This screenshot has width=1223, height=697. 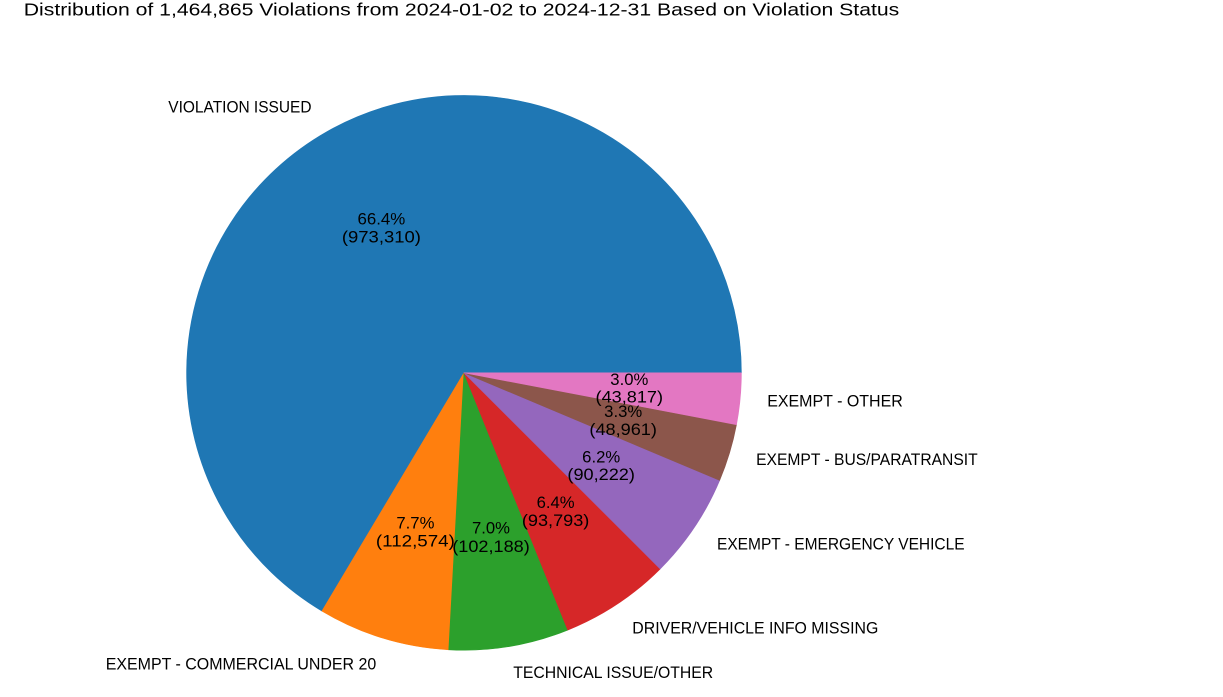 What do you see at coordinates (382, 220) in the screenshot?
I see `svg-text: 66.4%` at bounding box center [382, 220].